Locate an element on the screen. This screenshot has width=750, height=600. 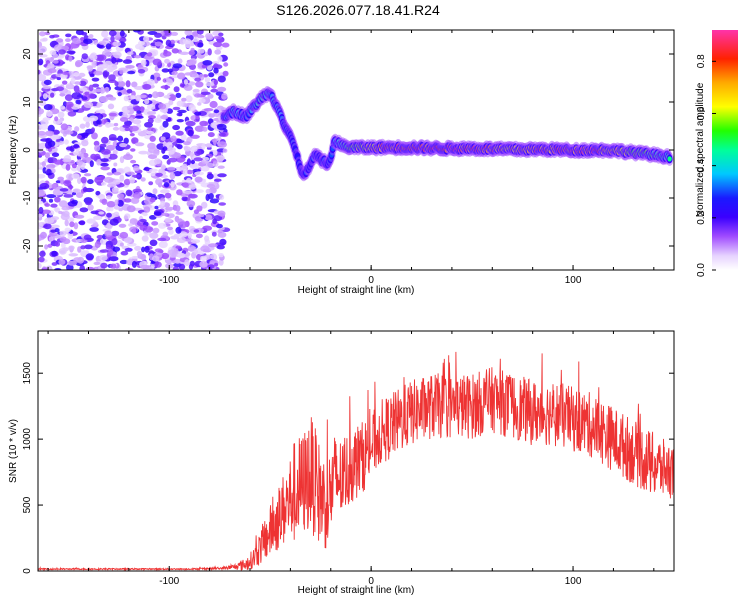
snr-xtick-label: 0 is located at coordinates (371, 581).